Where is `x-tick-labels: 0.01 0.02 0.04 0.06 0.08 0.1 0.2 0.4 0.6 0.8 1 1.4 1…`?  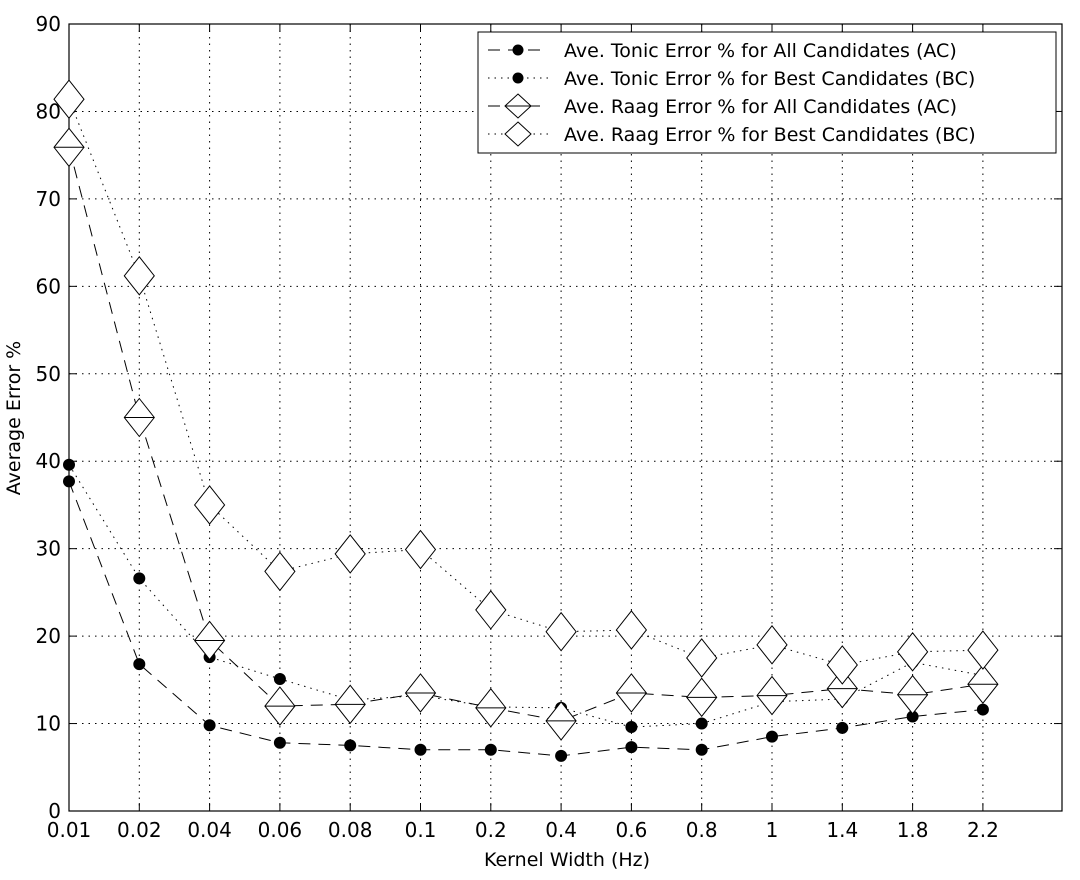
x-tick-labels: 0.01 0.02 0.04 0.06 0.08 0.1 0.2 0.4 0.6 0.8 1 1.4 1… is located at coordinates (523, 830).